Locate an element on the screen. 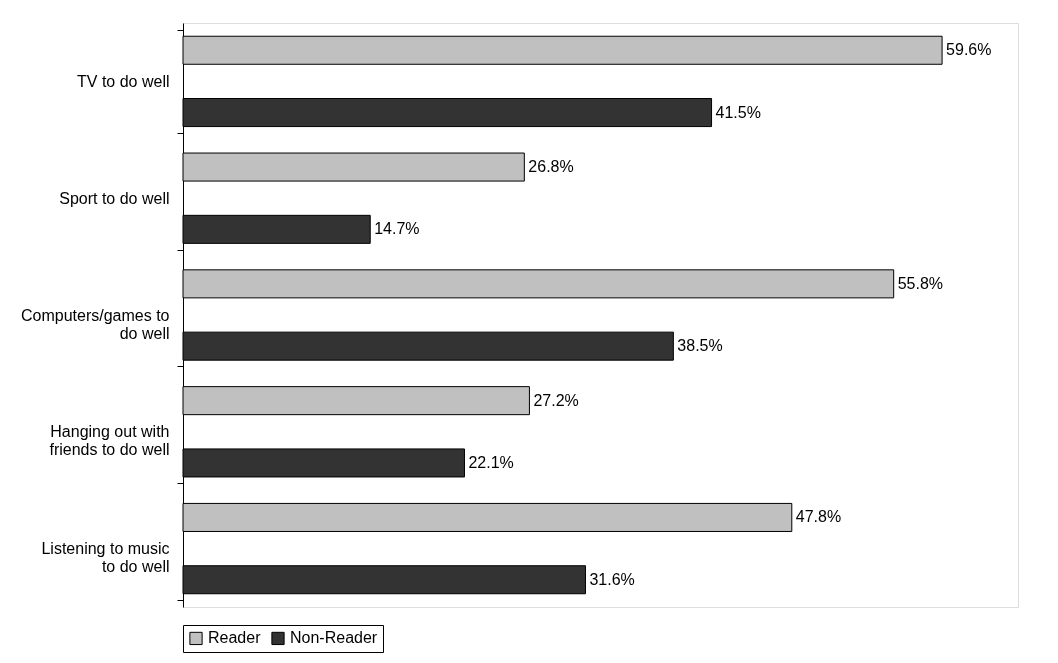 This screenshot has height=663, width=1058. y-tick-label: Computers/games to do well is located at coordinates (95, 324).